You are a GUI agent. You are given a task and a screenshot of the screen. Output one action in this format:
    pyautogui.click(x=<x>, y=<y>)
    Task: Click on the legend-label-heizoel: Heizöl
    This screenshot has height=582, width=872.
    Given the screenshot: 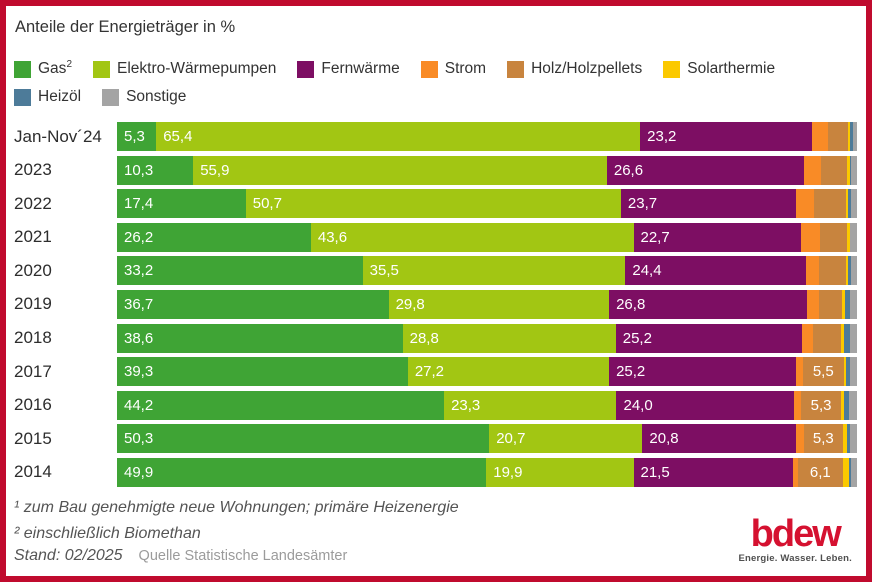 What is the action you would take?
    pyautogui.click(x=60, y=96)
    